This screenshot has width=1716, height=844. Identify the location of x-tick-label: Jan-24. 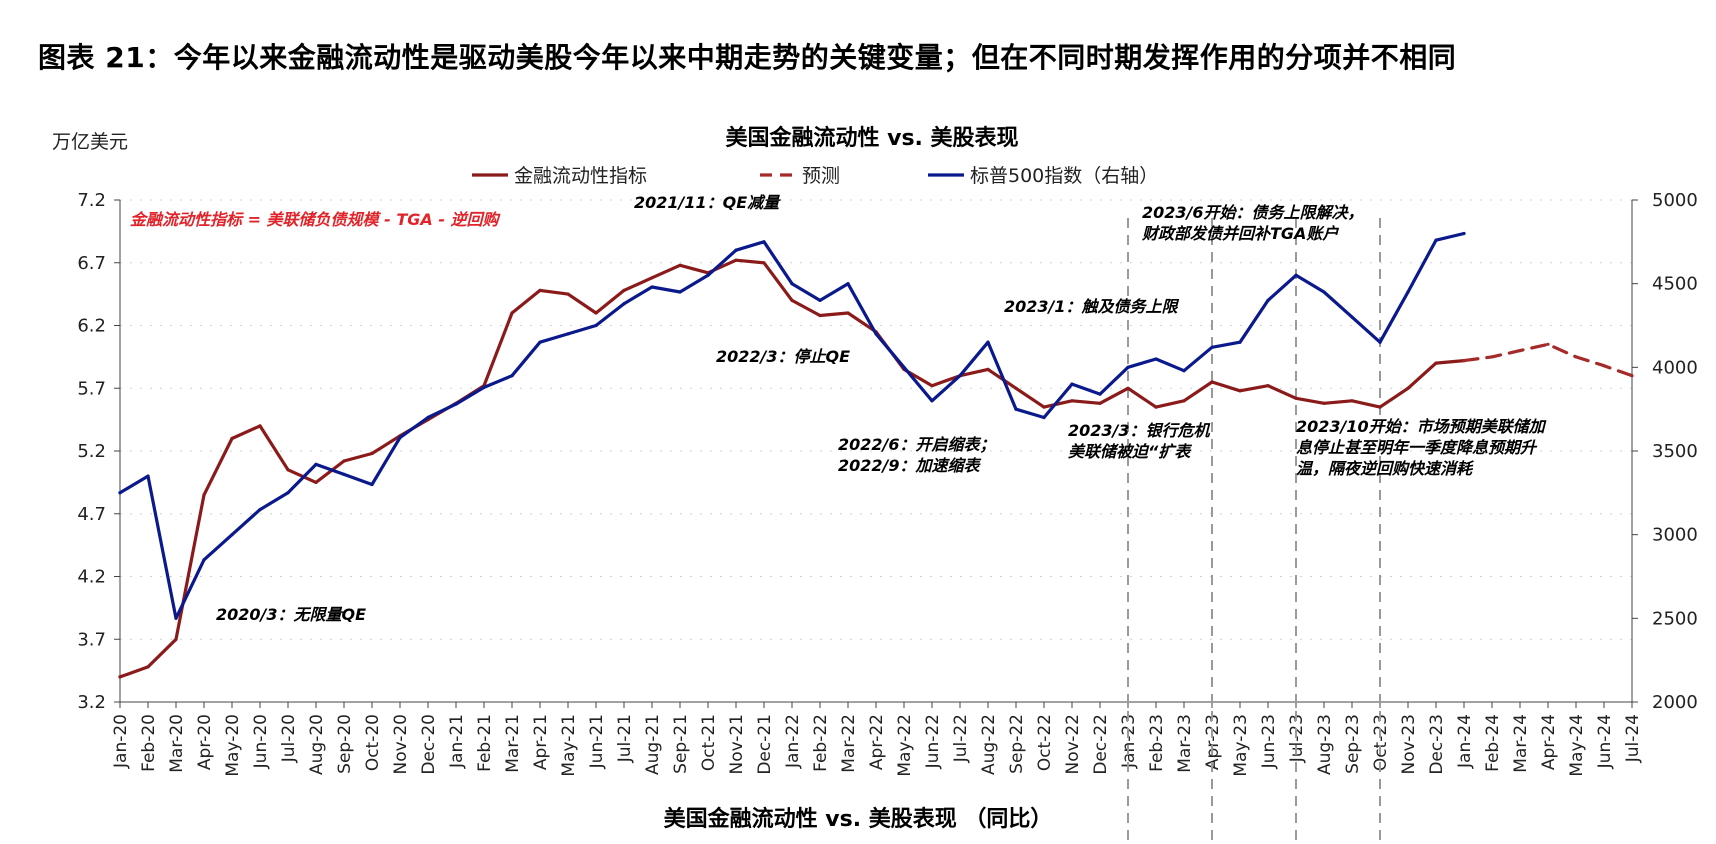
(1465, 741).